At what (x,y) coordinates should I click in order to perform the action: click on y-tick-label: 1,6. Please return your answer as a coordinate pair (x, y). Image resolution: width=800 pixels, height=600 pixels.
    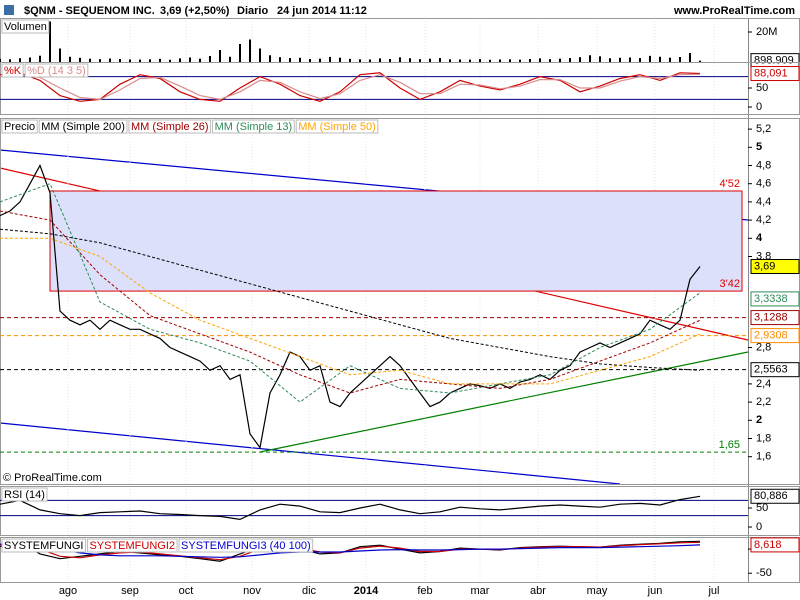
    Looking at the image, I should click on (763, 457).